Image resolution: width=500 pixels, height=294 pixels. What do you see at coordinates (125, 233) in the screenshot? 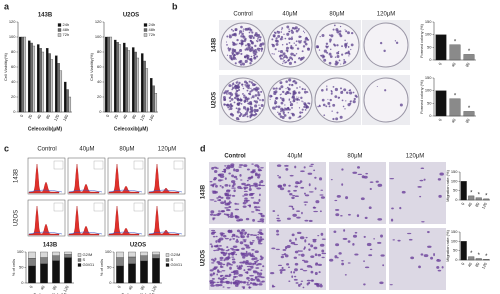
I see `fit-line` at bounding box center [125, 233].